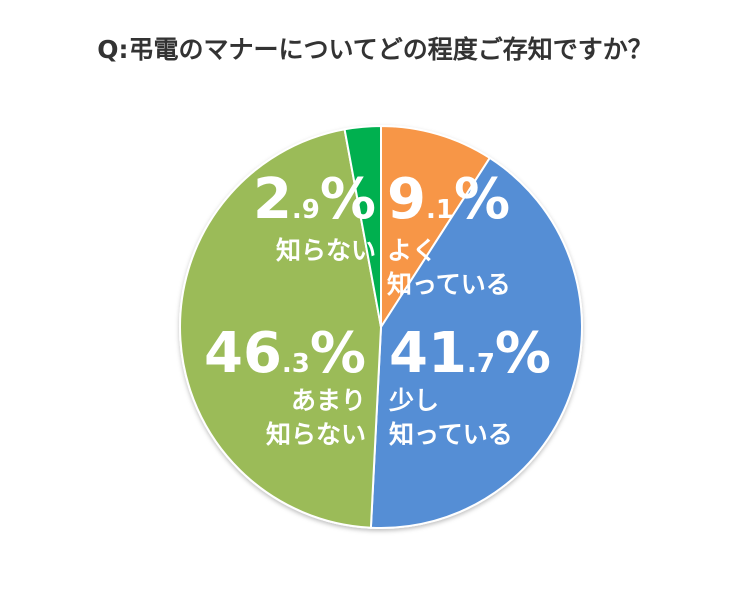 This screenshot has width=750, height=600. I want to click on slice-not-known, so click(362, 226).